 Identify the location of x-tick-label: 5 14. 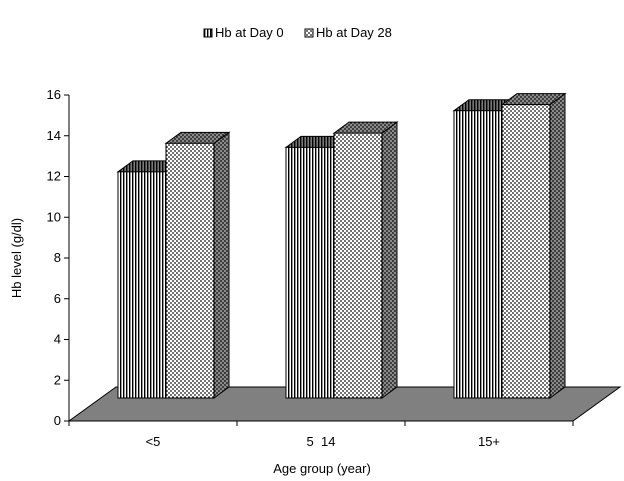
(321, 441).